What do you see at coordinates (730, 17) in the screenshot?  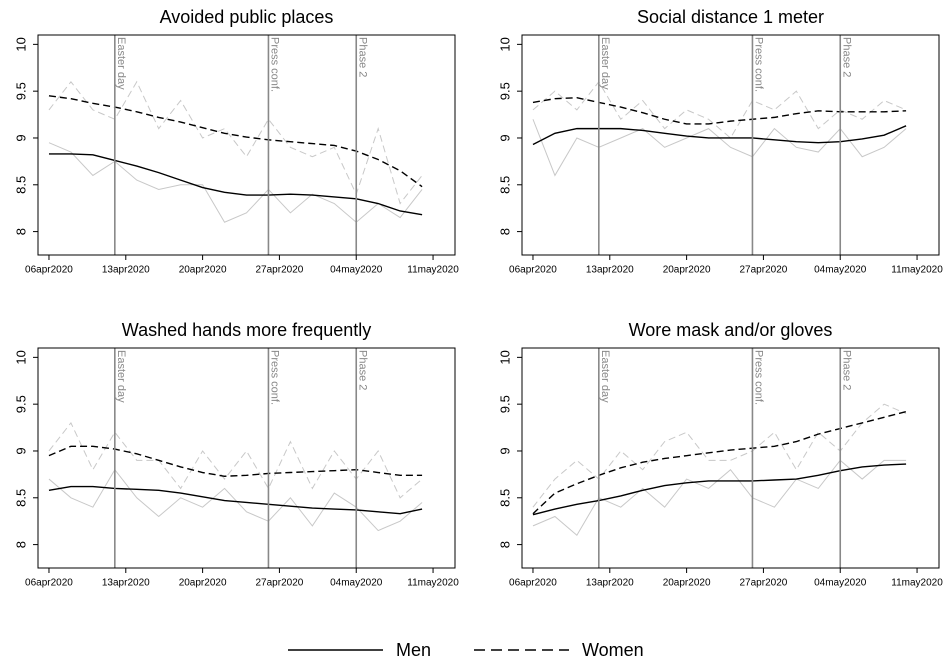 I see `panel-title: Social distance 1 meter` at bounding box center [730, 17].